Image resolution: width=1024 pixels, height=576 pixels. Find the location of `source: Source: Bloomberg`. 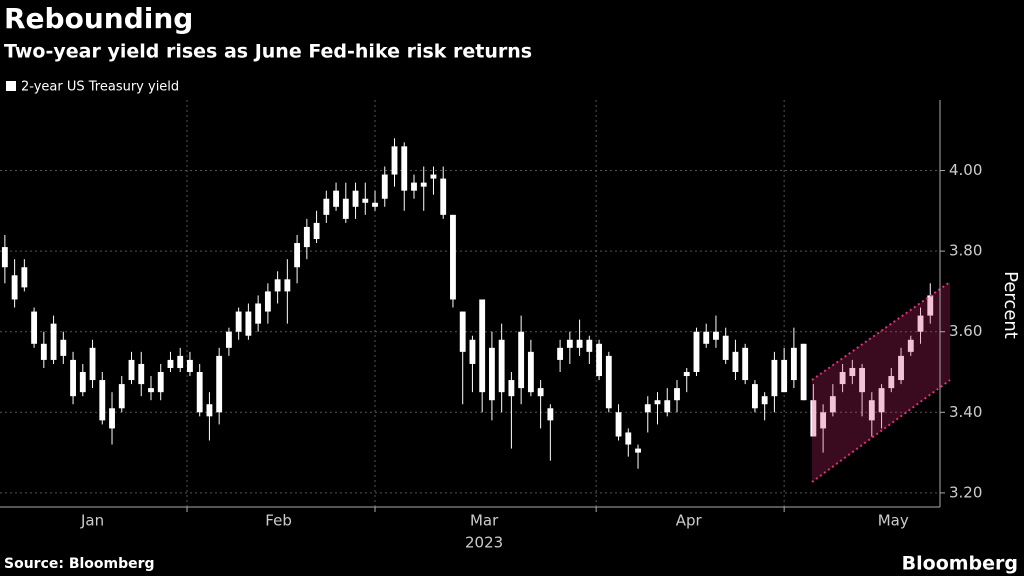

source: Source: Bloomberg is located at coordinates (79, 564).